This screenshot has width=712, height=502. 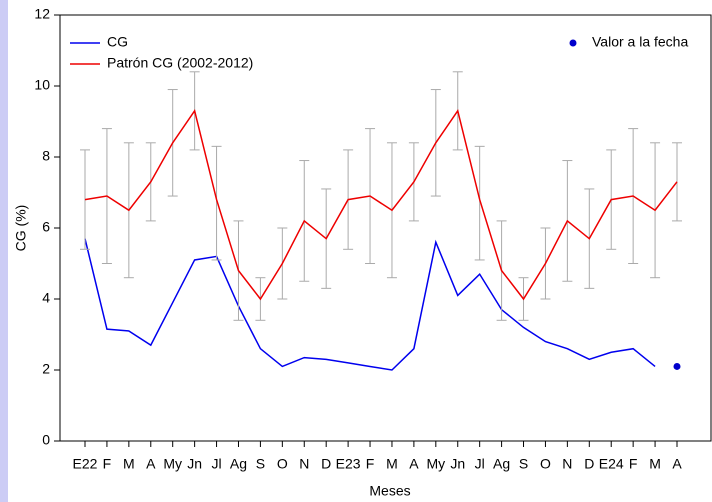 I want to click on y-tick-label: 2, so click(x=46, y=369).